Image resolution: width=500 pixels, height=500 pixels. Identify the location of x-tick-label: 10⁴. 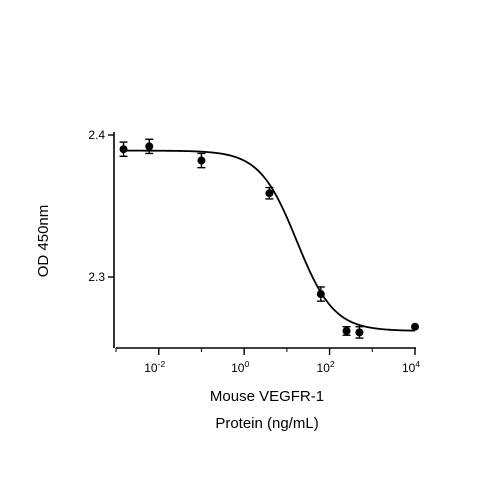
(411, 367).